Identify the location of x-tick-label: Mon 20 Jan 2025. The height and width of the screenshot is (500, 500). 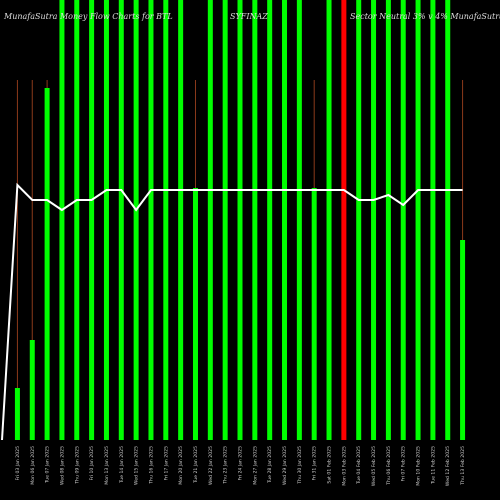
(181, 465).